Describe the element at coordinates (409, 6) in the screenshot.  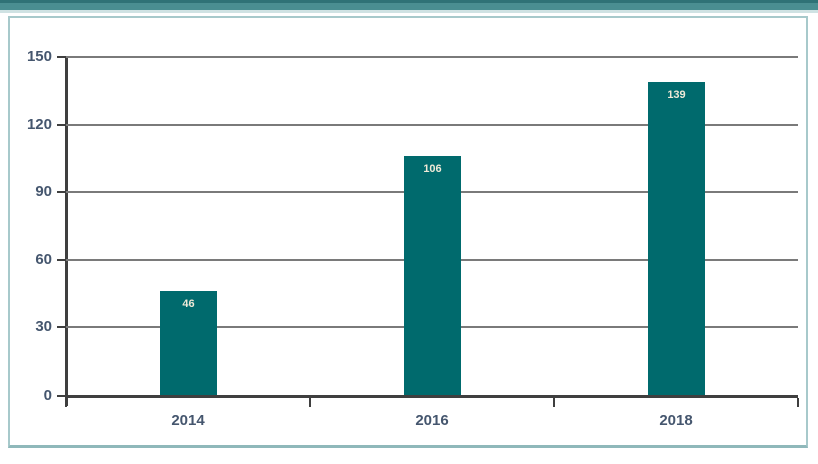
I see `top-accent-bar` at that location.